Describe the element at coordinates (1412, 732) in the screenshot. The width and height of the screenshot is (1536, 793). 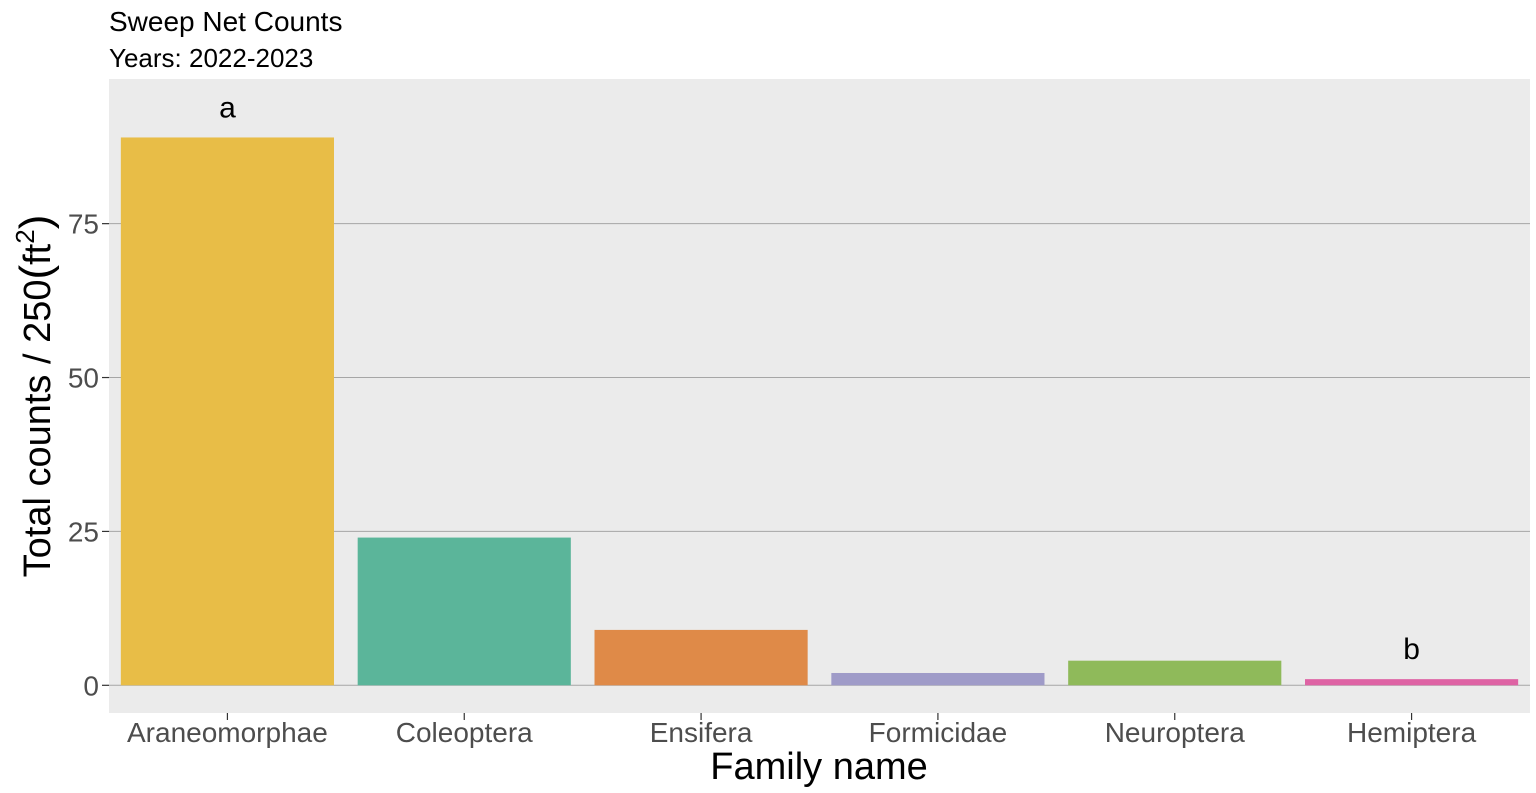
I see `x-tick-label: Hemiptera` at that location.